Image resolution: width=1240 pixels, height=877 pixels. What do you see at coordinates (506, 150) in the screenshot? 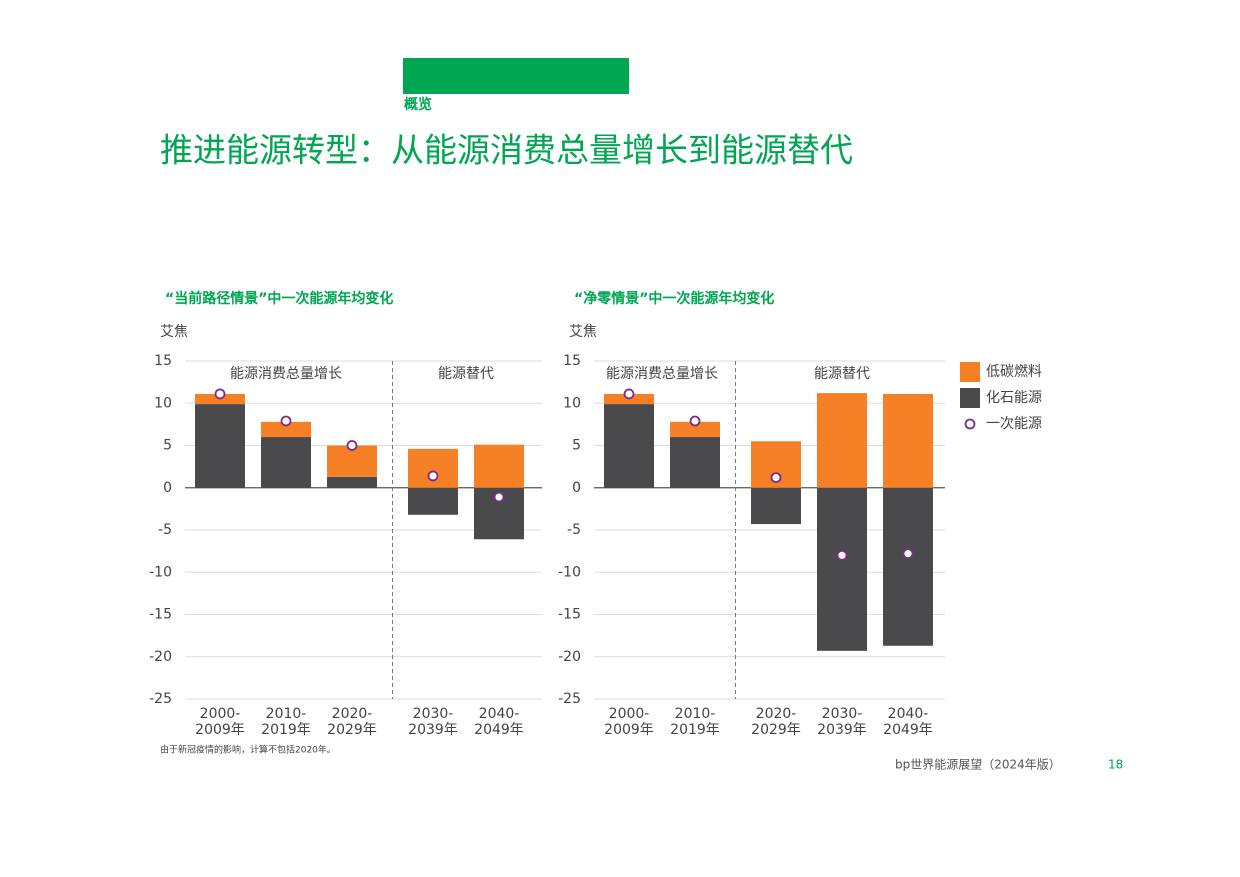
I see `page-title: 推进能源转型：从能源消费总量增长到能源替代` at bounding box center [506, 150].